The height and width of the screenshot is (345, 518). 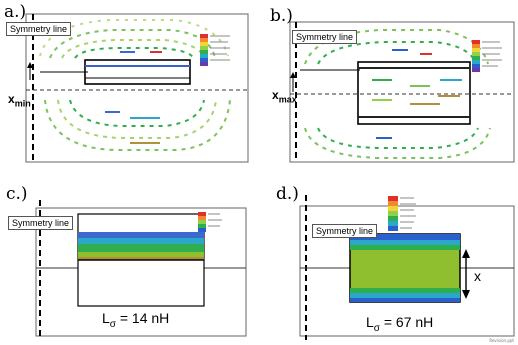 I want to click on panel-label-c: c.), so click(x=17, y=194).